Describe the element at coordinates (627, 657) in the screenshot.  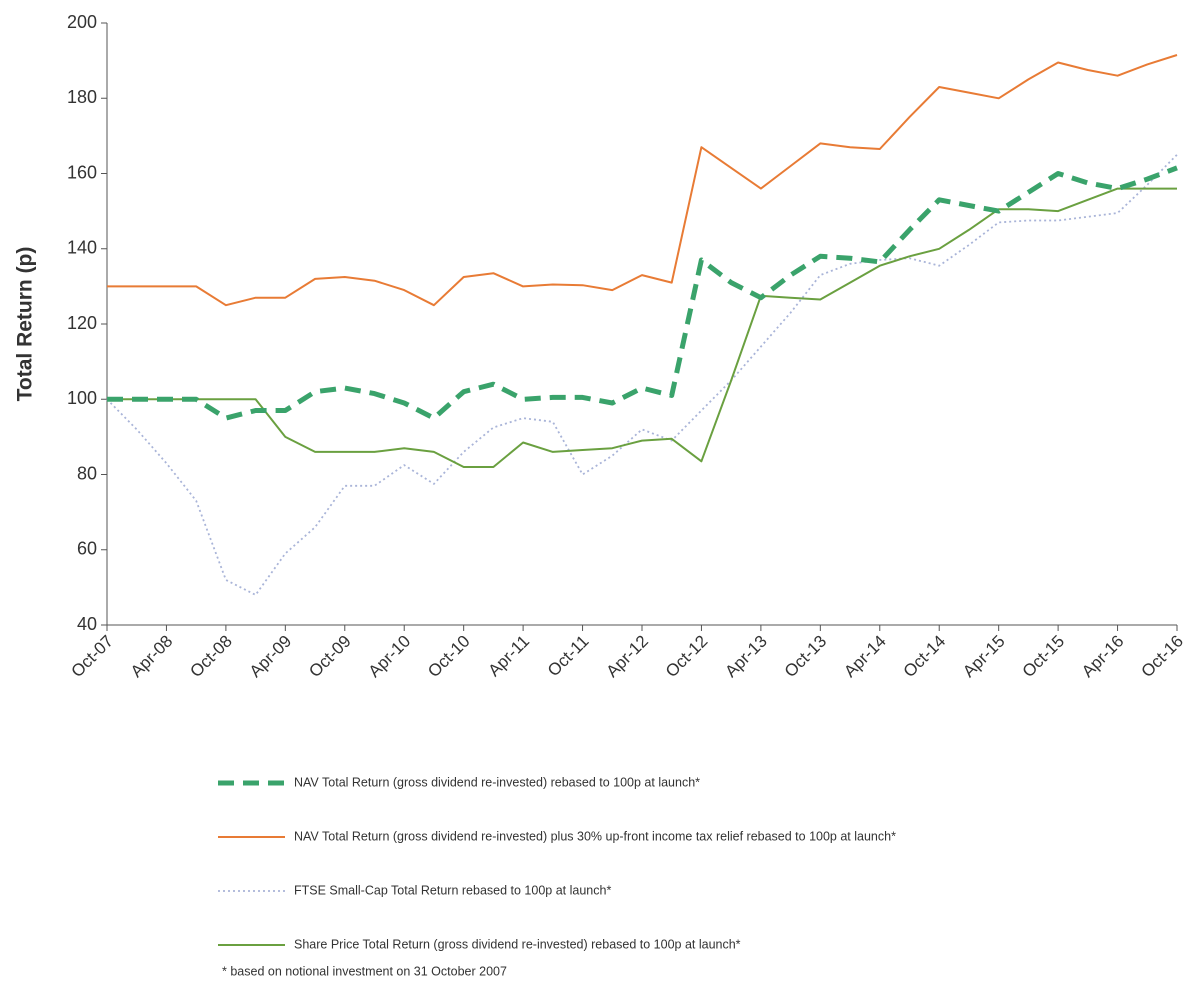
I see `x-tick-label: Apr-12` at that location.